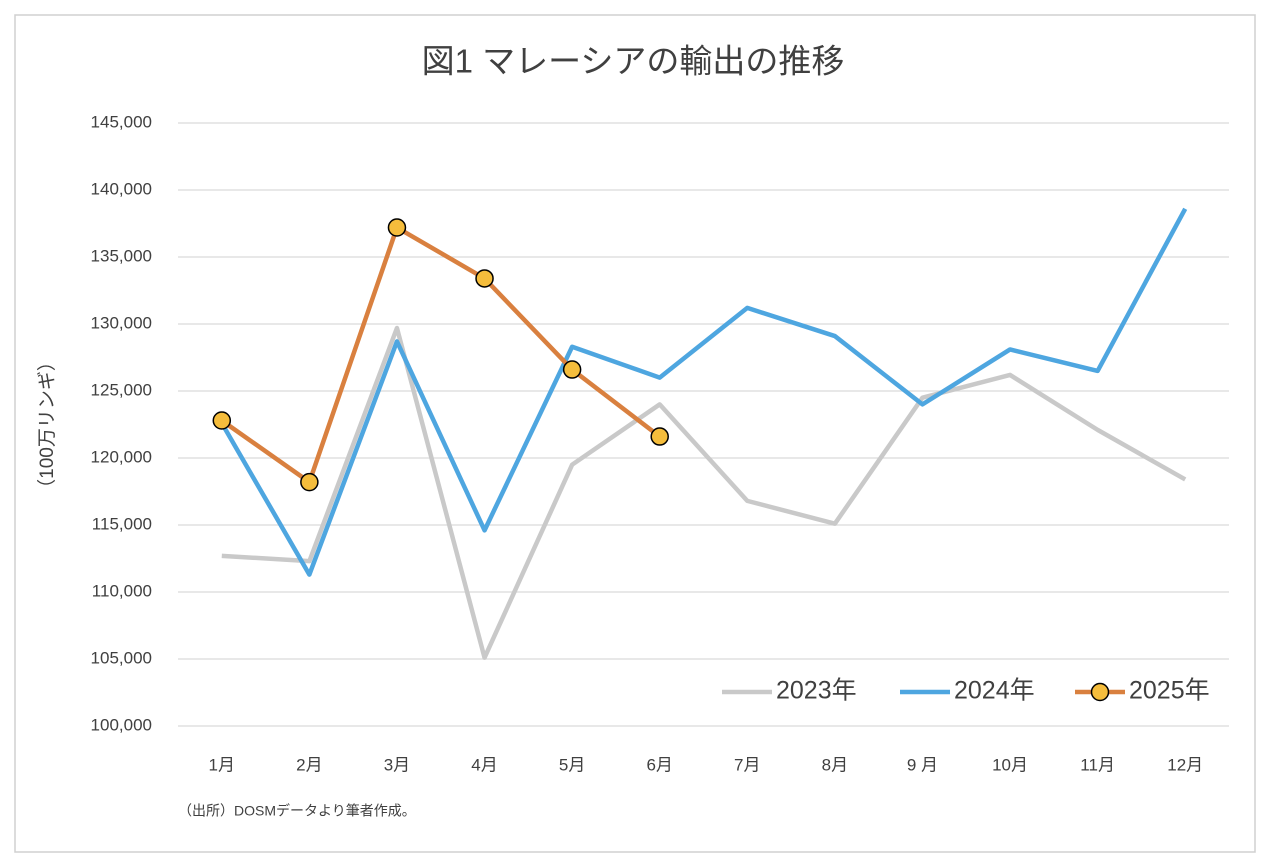  I want to click on y-tick-label: 105,000, so click(121, 657).